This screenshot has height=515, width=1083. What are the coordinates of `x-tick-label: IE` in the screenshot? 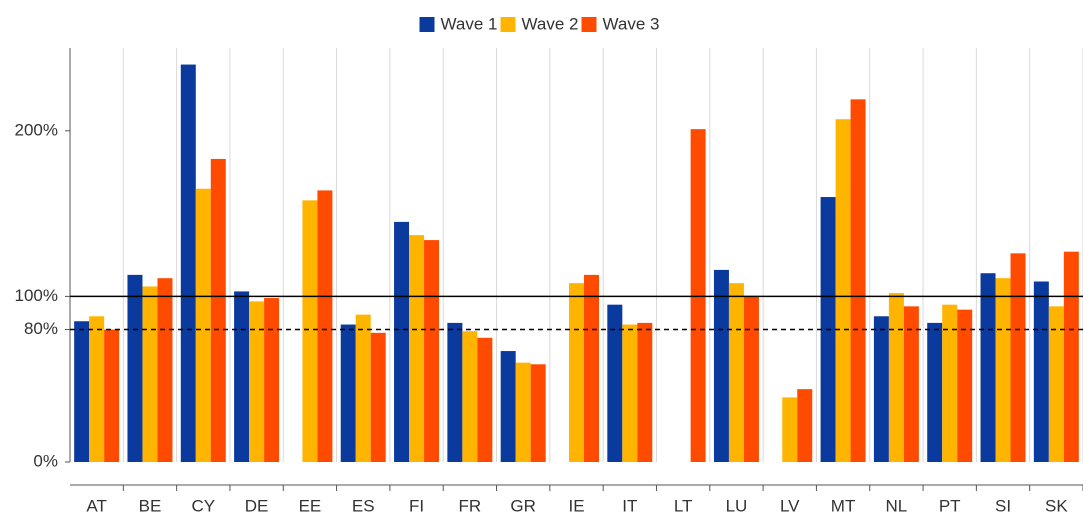 It's located at (576, 505).